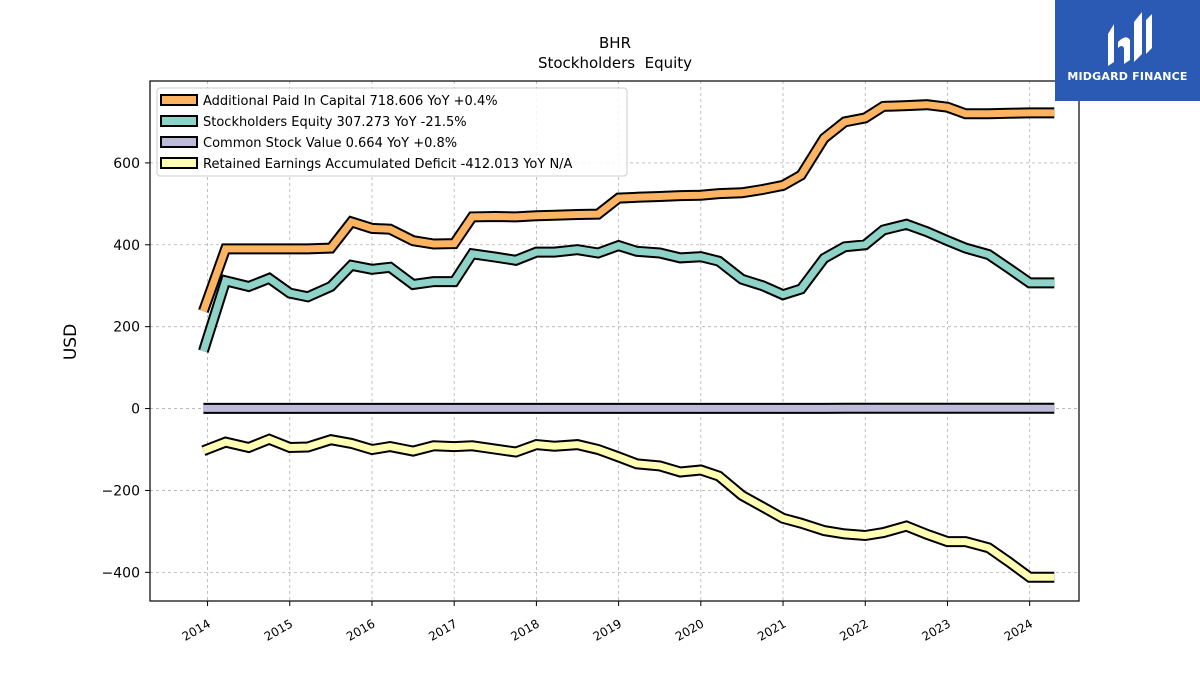 This screenshot has height=675, width=1200. What do you see at coordinates (360, 629) in the screenshot?
I see `x-tick-label: 2016` at bounding box center [360, 629].